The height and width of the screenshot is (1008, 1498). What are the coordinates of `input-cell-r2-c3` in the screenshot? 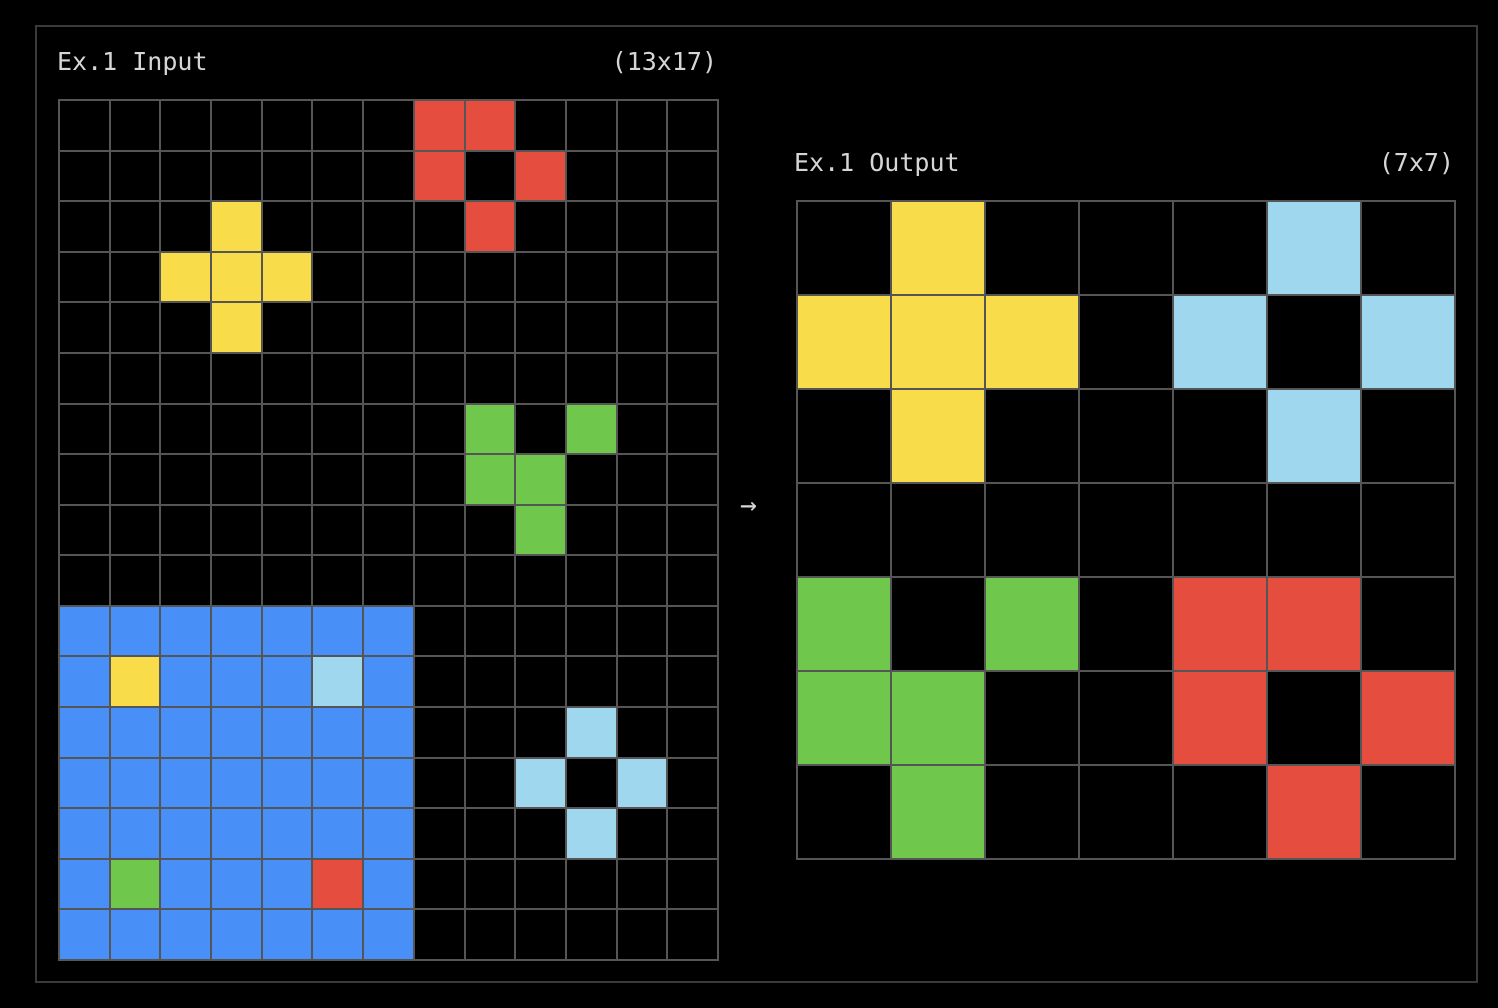 It's located at (236, 226).